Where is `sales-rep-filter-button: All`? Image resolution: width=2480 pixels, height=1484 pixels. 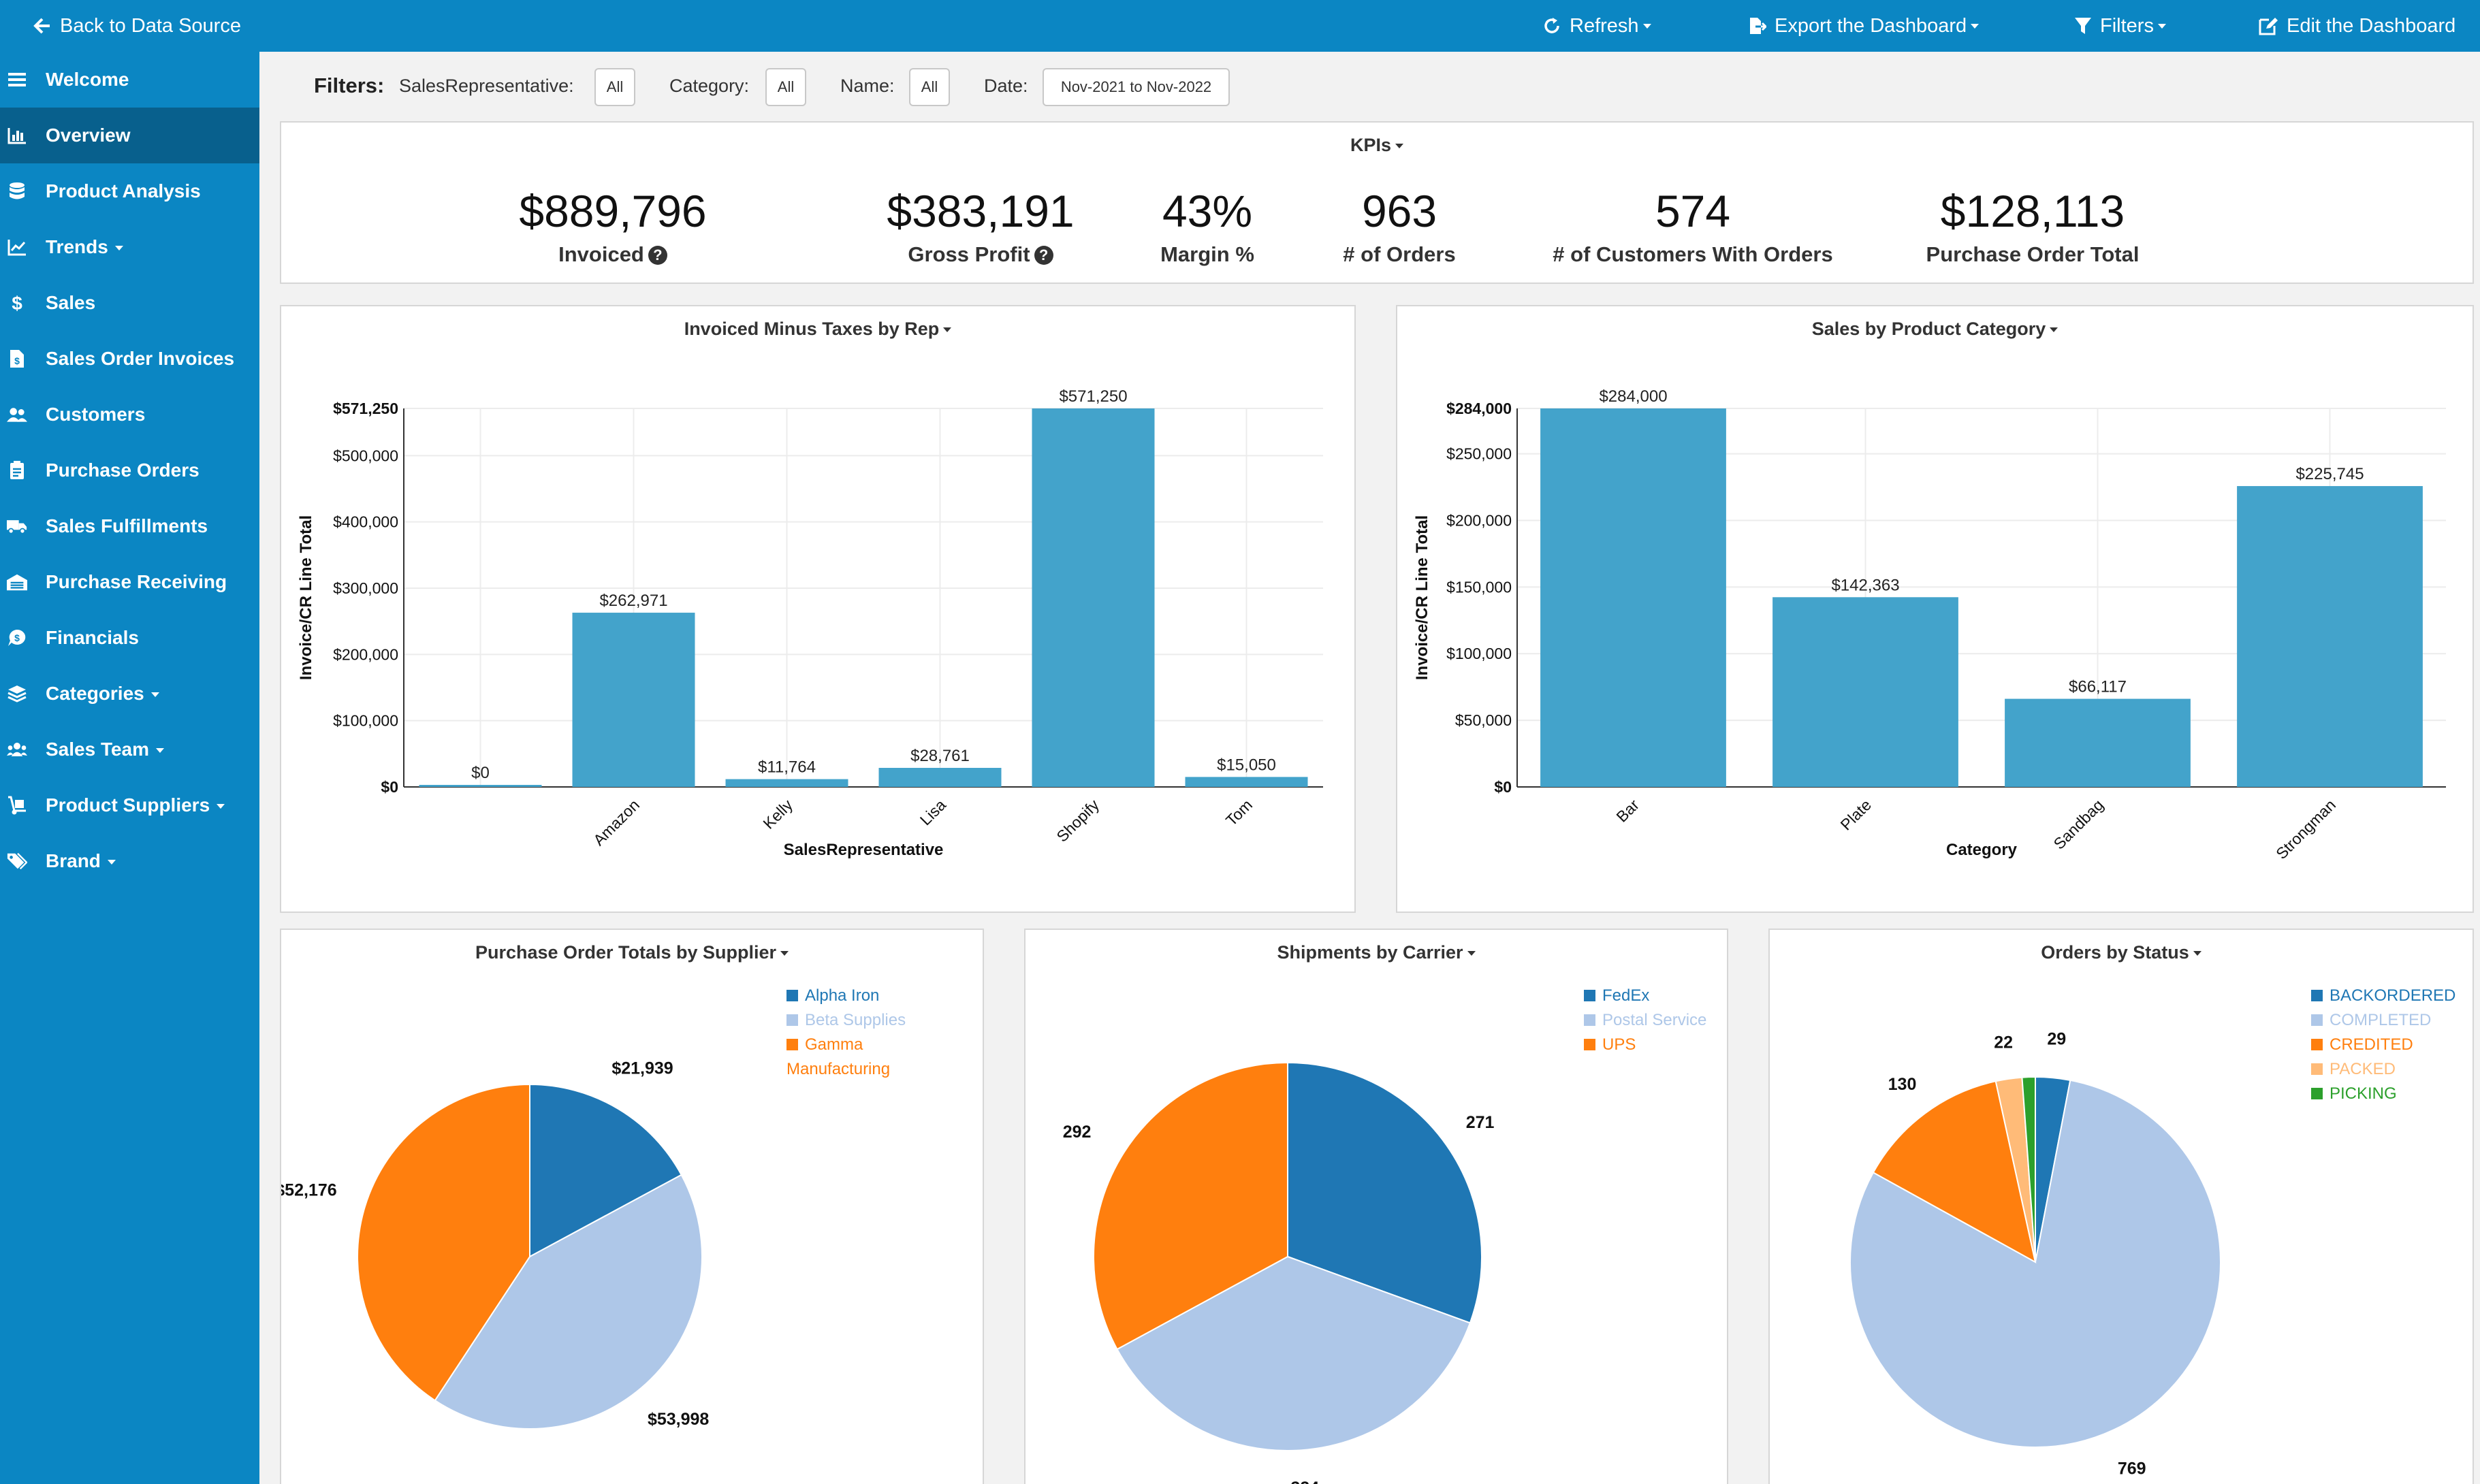 sales-rep-filter-button: All is located at coordinates (614, 87).